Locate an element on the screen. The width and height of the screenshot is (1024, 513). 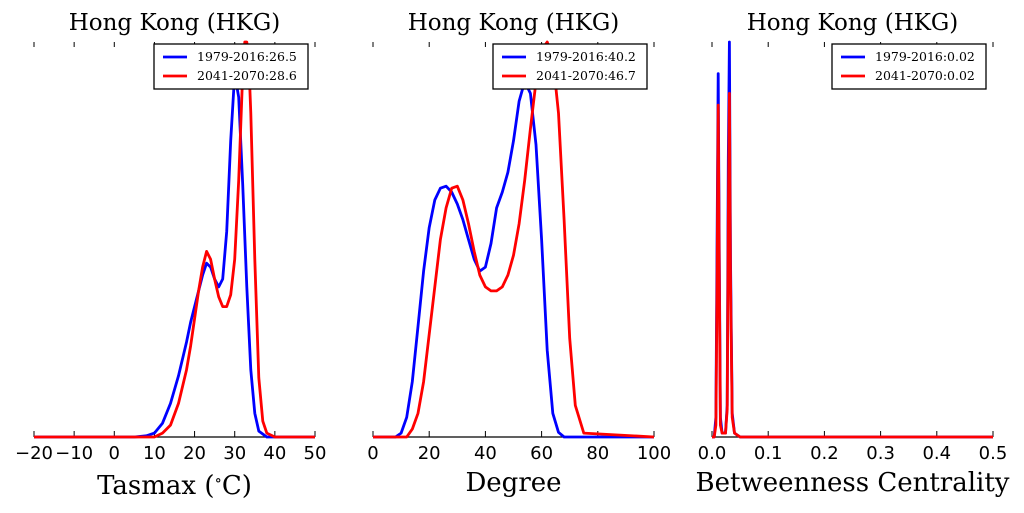
x-axis-label: Degree is located at coordinates (513, 483).